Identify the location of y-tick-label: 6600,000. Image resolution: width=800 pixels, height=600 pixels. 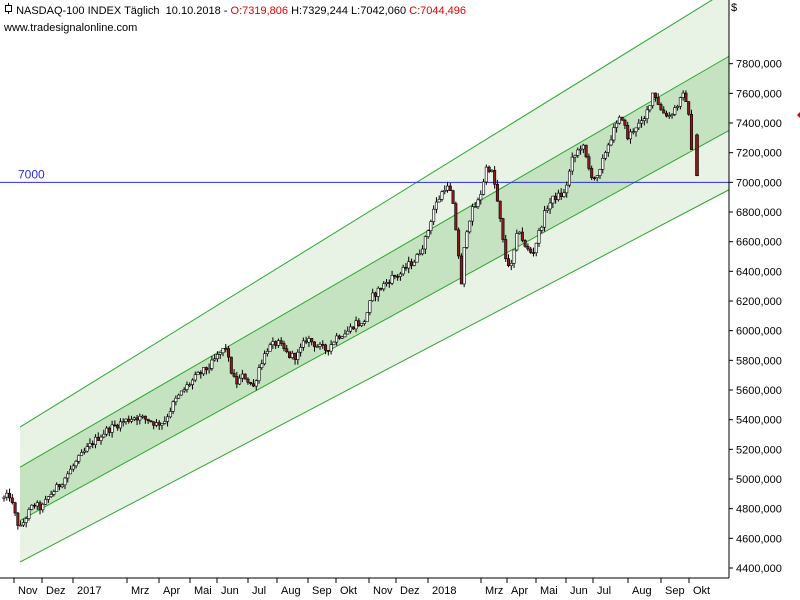
(759, 243).